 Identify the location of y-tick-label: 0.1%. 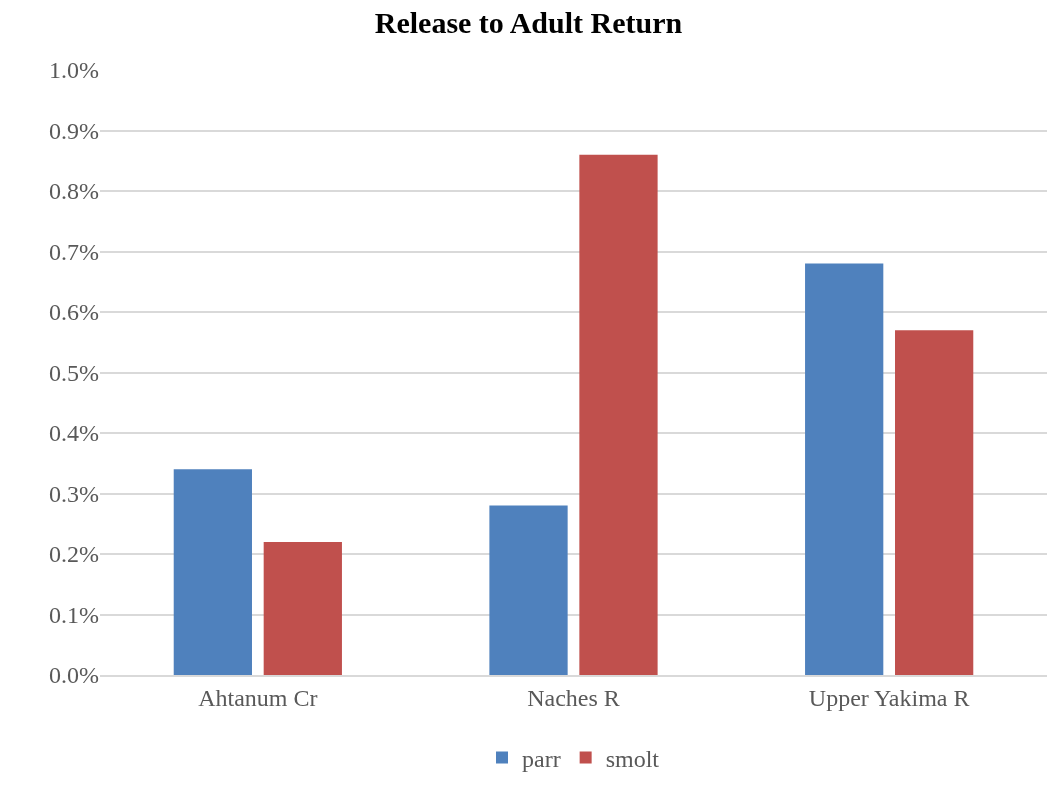
(74, 614).